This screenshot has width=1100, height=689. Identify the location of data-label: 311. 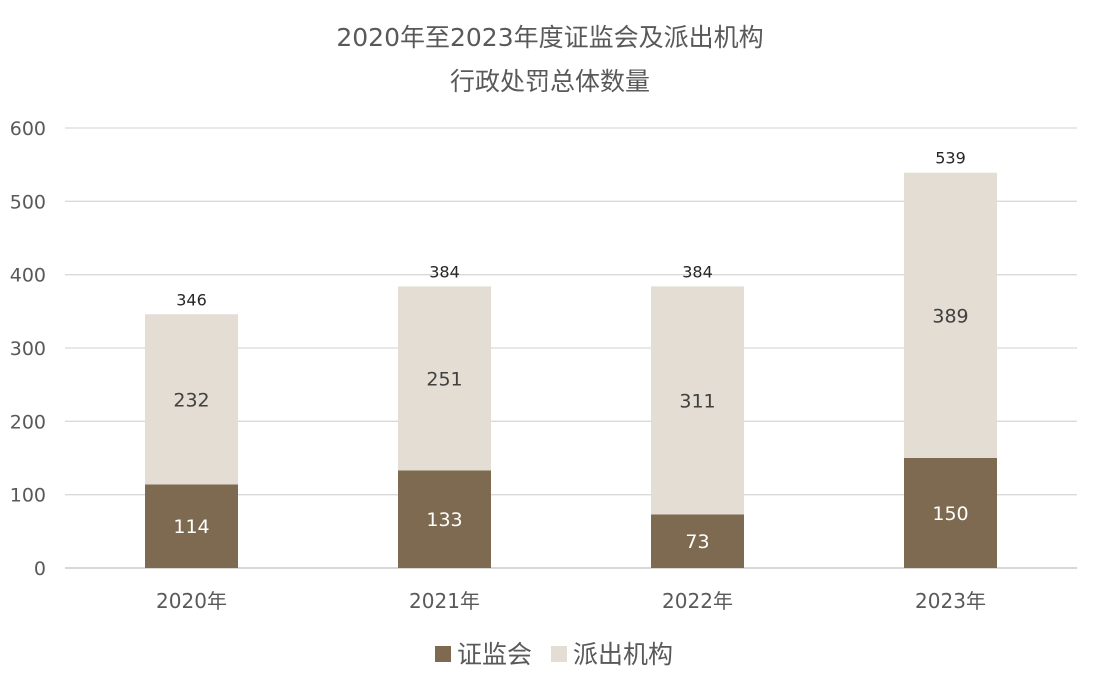
(697, 401).